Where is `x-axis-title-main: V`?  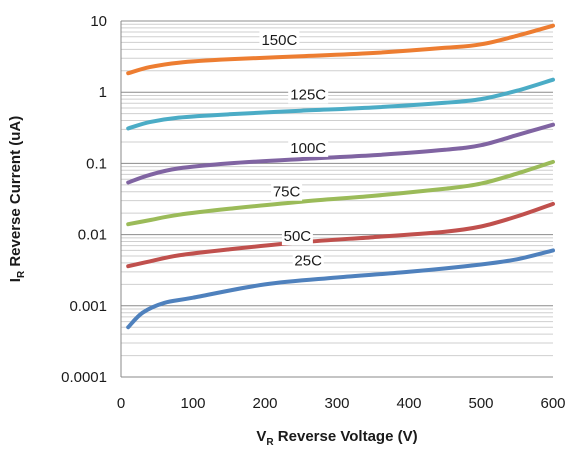 x-axis-title-main: V is located at coordinates (261, 436).